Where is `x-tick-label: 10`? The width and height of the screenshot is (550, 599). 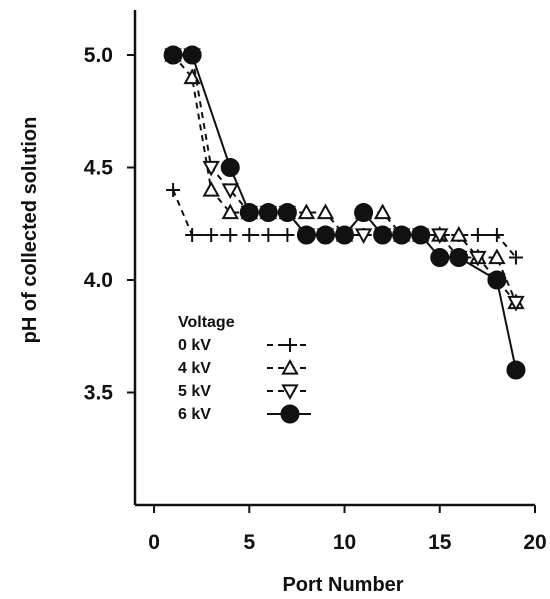 x-tick-label: 10 is located at coordinates (344, 542).